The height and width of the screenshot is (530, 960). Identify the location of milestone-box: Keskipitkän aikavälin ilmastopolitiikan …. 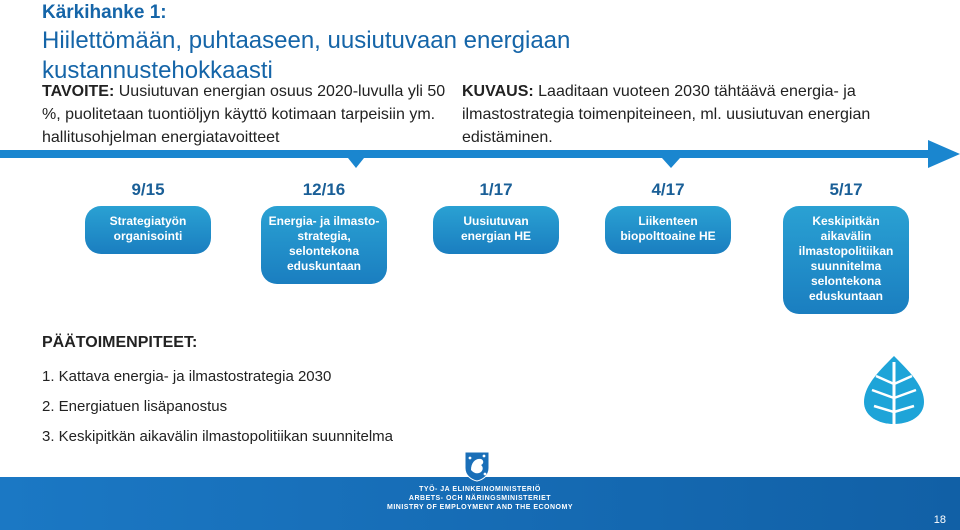
(846, 260).